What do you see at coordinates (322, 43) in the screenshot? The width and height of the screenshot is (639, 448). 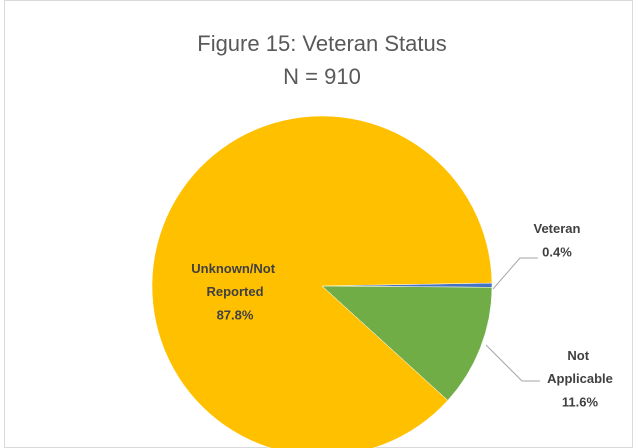 I see `chart-title: Figure 15: Veteran Status` at bounding box center [322, 43].